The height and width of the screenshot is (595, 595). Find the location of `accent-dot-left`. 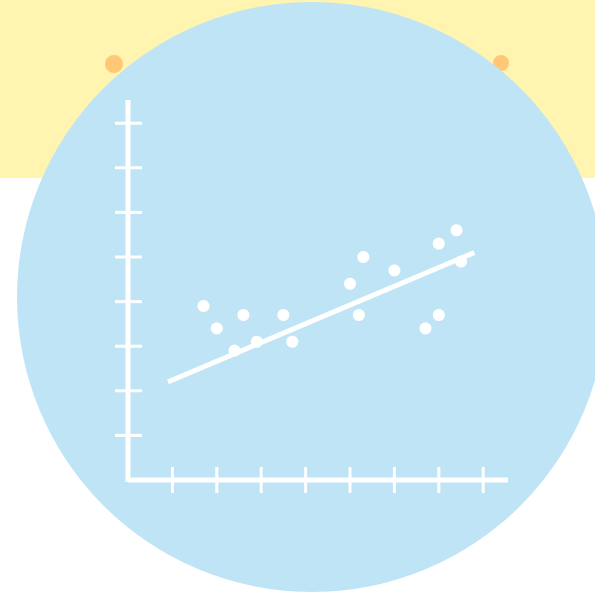

accent-dot-left is located at coordinates (114, 64).